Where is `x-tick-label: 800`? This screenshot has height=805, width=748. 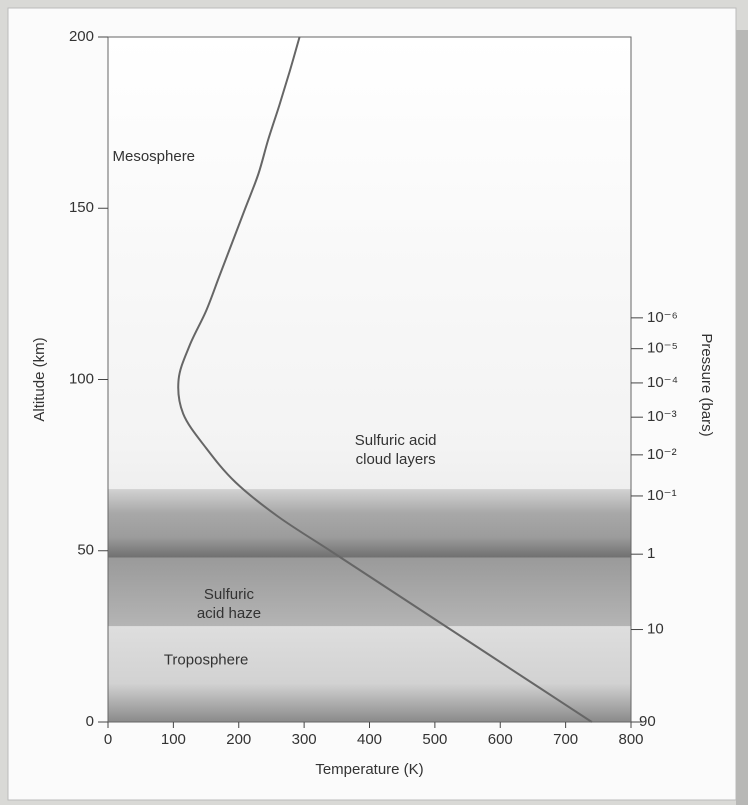 x-tick-label: 800 is located at coordinates (630, 739).